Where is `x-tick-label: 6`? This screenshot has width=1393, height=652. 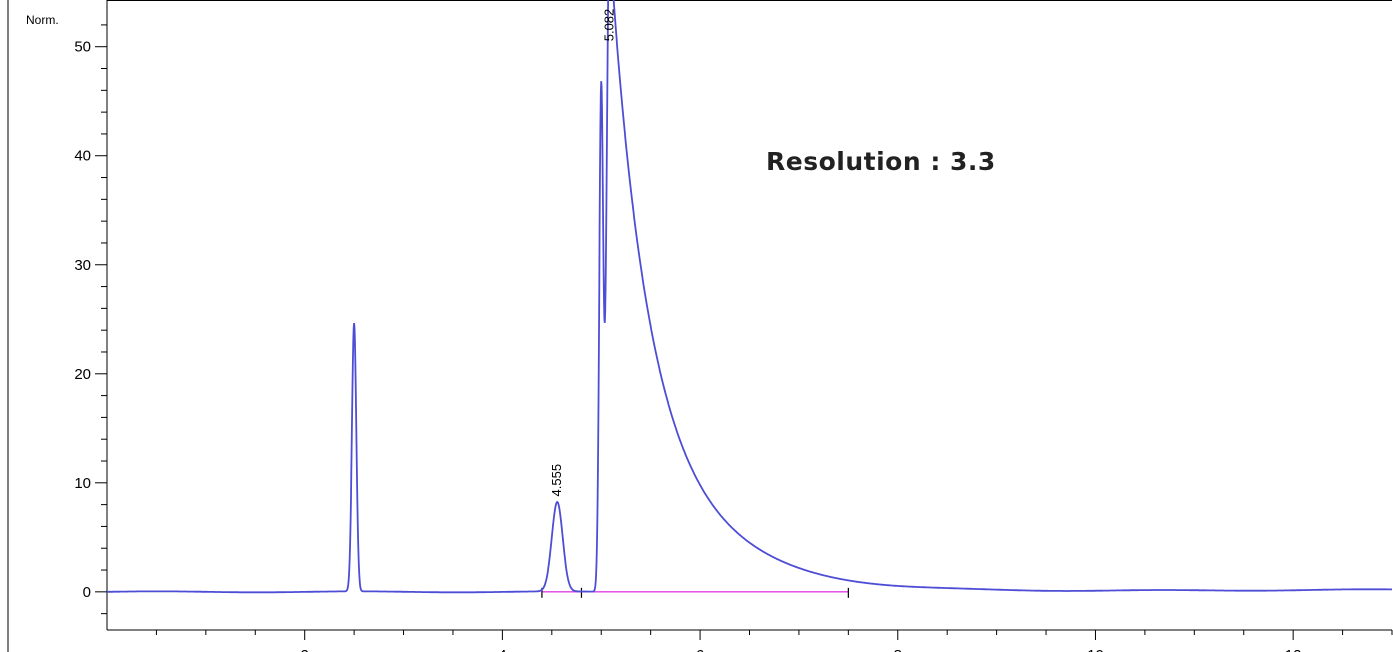
x-tick-label: 6 is located at coordinates (700, 649).